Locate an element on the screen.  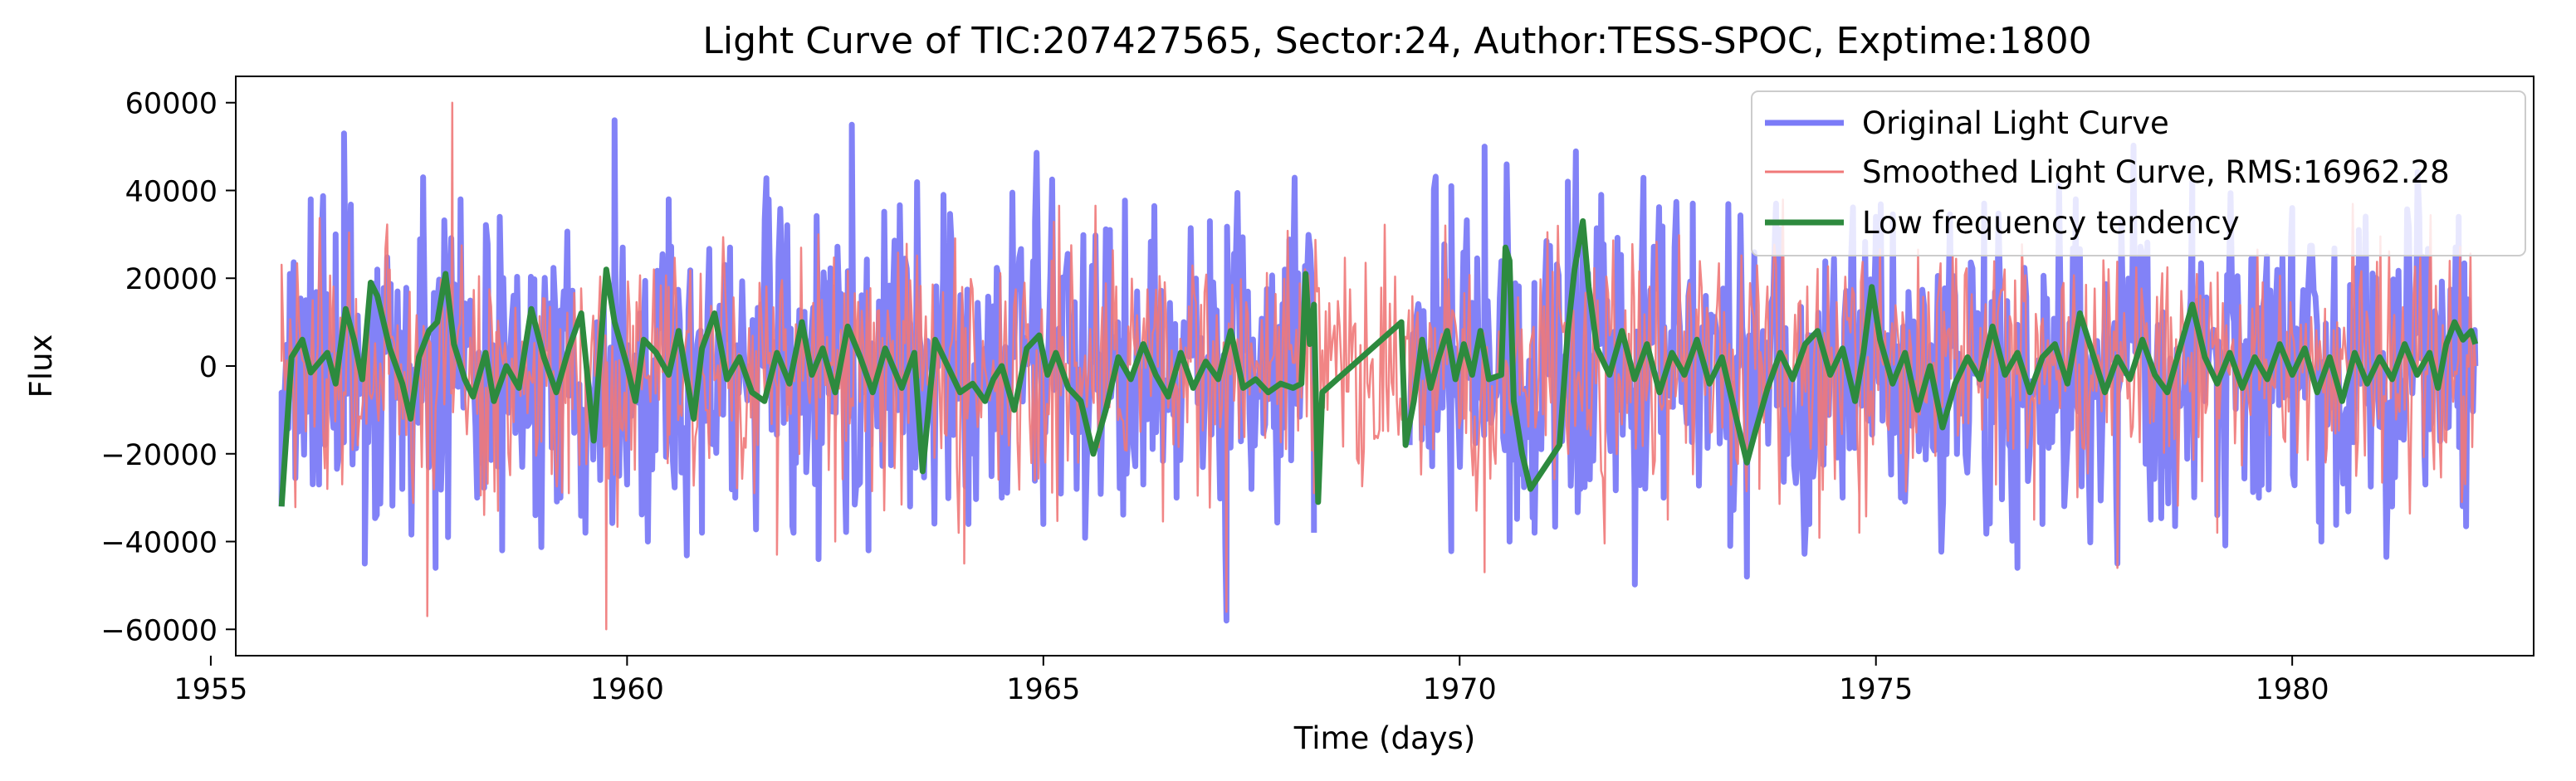
y-tick-label: 40000 is located at coordinates (171, 191).